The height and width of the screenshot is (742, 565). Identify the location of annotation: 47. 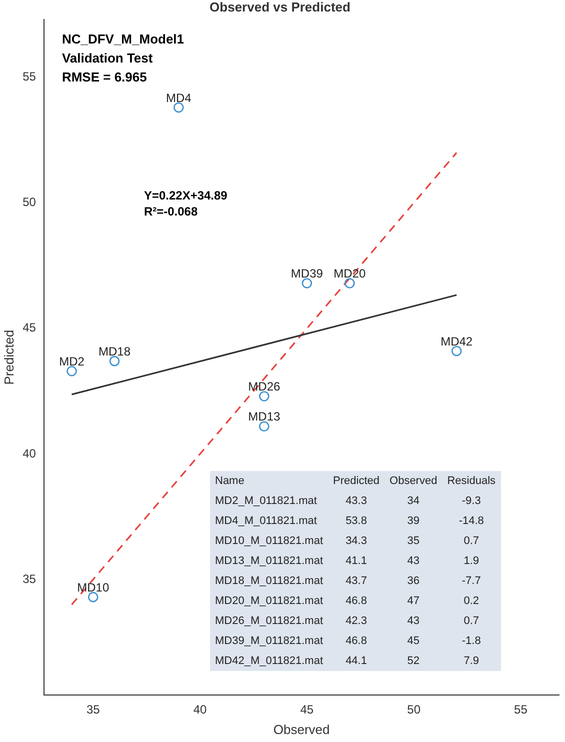
(413, 601).